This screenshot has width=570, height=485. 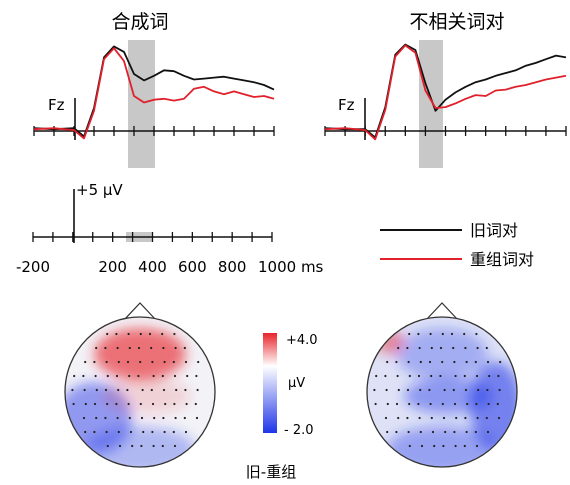 I want to click on series-line-old, so click(x=445, y=91).